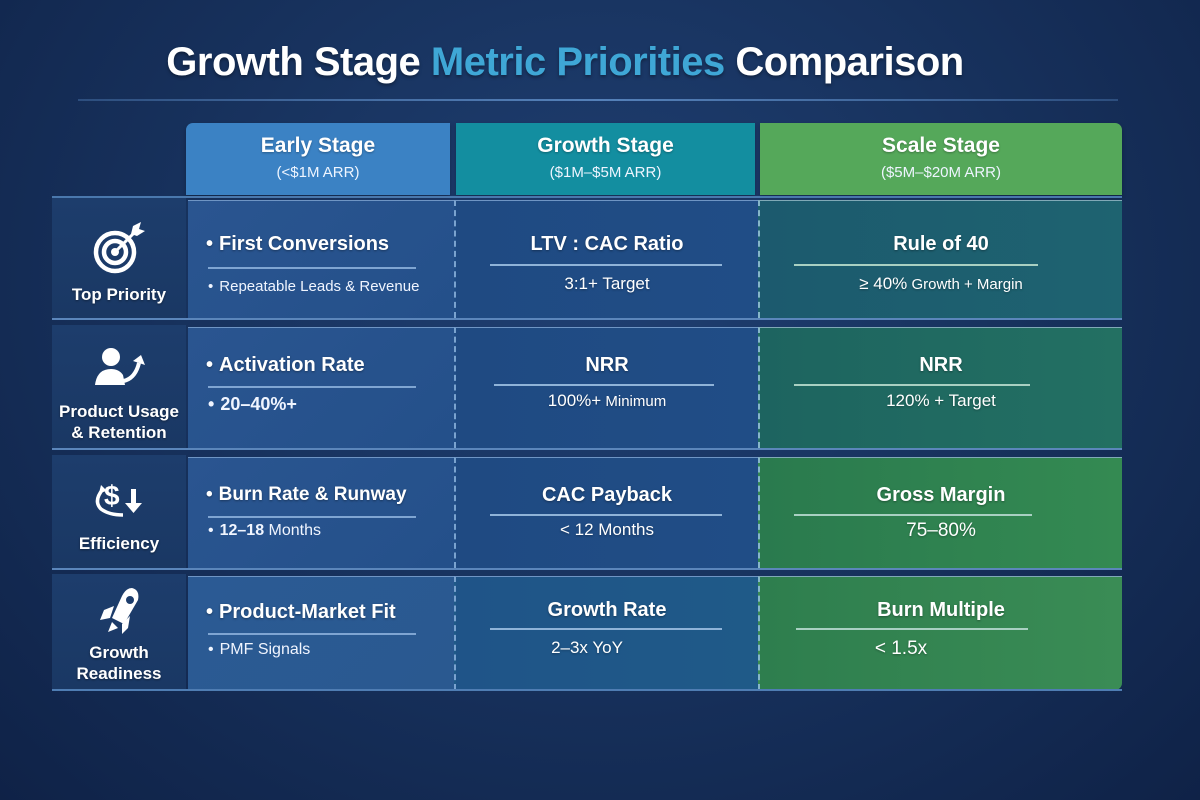 The width and height of the screenshot is (1200, 800). Describe the element at coordinates (298, 62) in the screenshot. I see `title-part-1: Growth Stage` at that location.